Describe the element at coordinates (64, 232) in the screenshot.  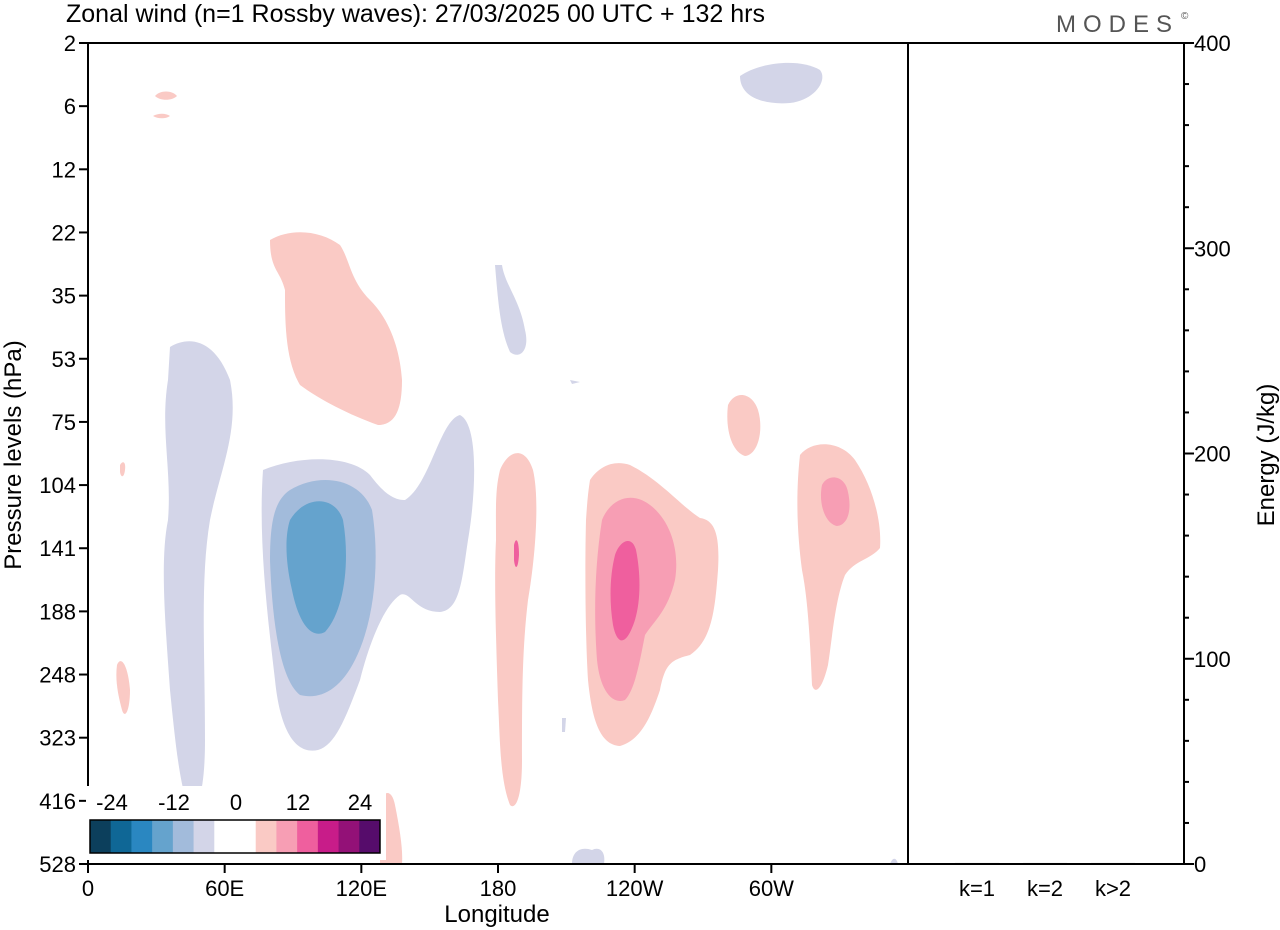
I see `y-tick-label: 22` at that location.